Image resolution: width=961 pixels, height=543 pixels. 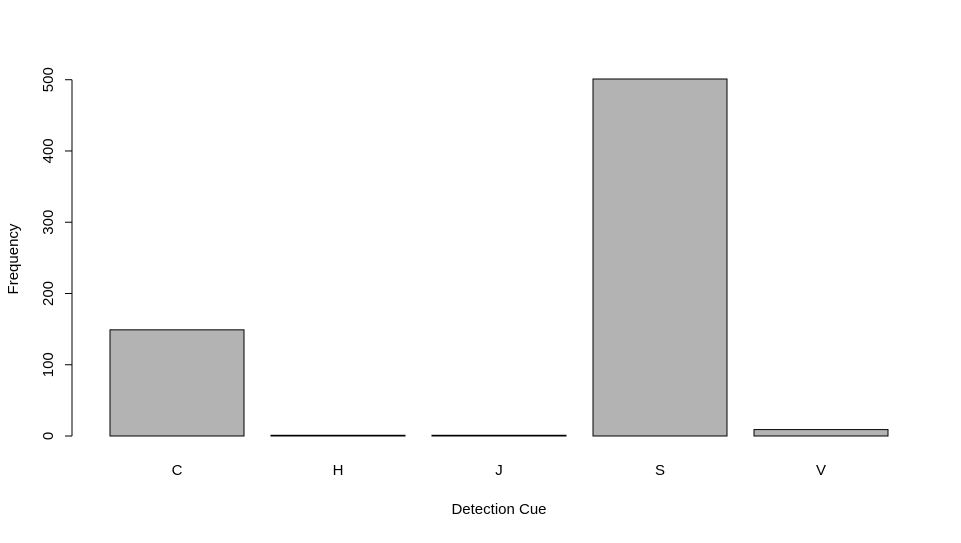 I want to click on x-tick-label: H, so click(x=338, y=470).